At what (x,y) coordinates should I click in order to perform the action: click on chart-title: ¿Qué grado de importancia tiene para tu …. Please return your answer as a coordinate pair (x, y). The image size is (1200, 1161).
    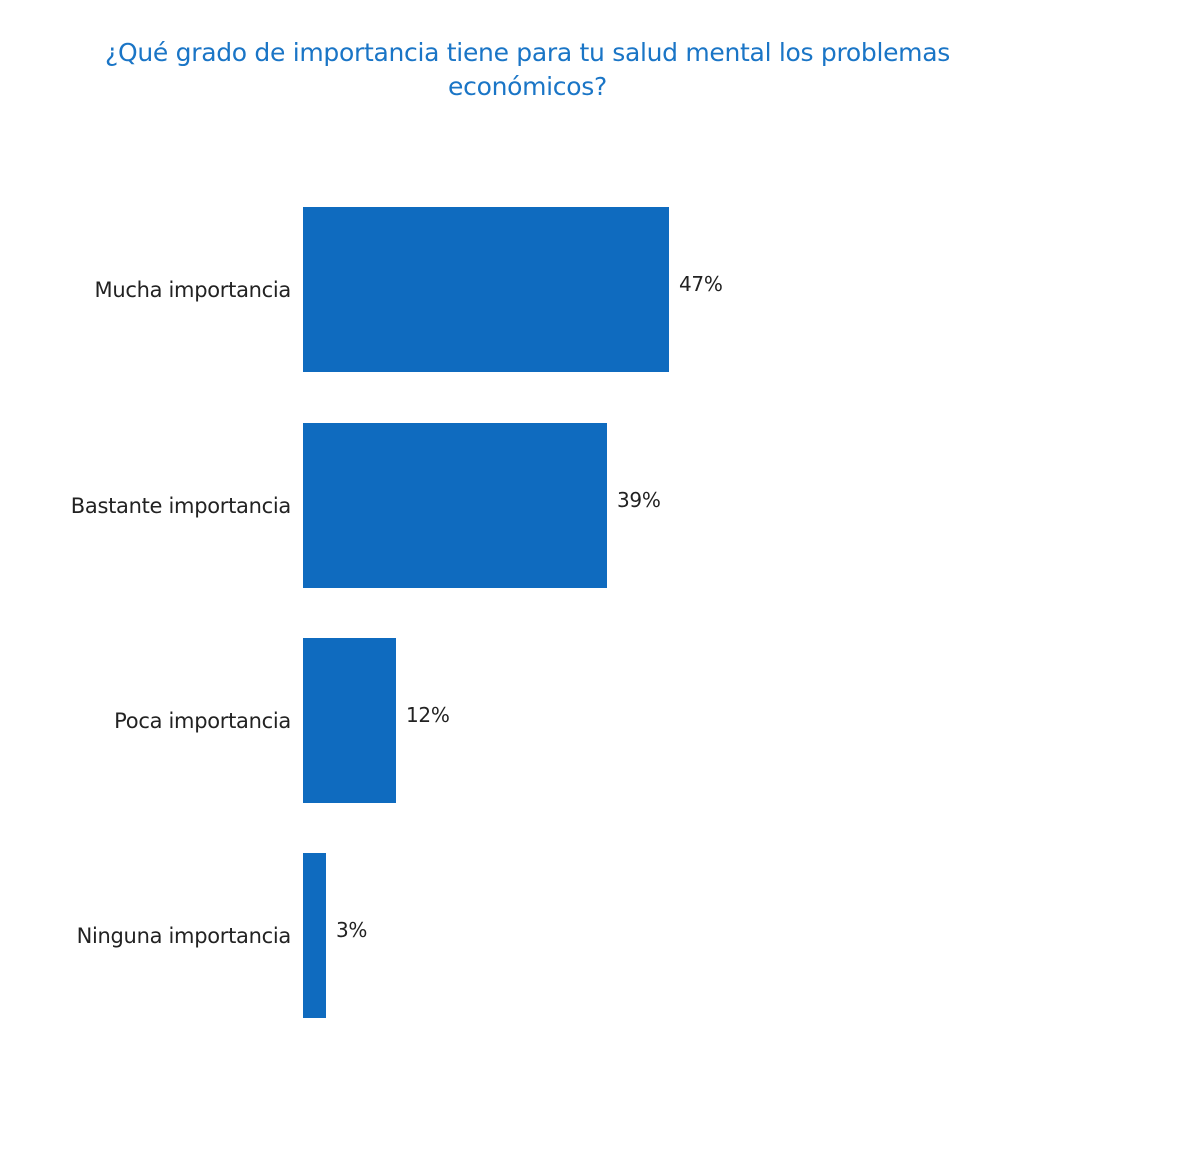
    Looking at the image, I should click on (527, 70).